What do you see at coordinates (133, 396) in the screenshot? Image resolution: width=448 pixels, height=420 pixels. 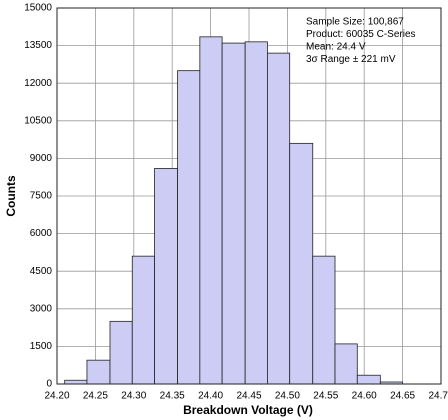 I see `x-tick-label: 24.30` at bounding box center [133, 396].